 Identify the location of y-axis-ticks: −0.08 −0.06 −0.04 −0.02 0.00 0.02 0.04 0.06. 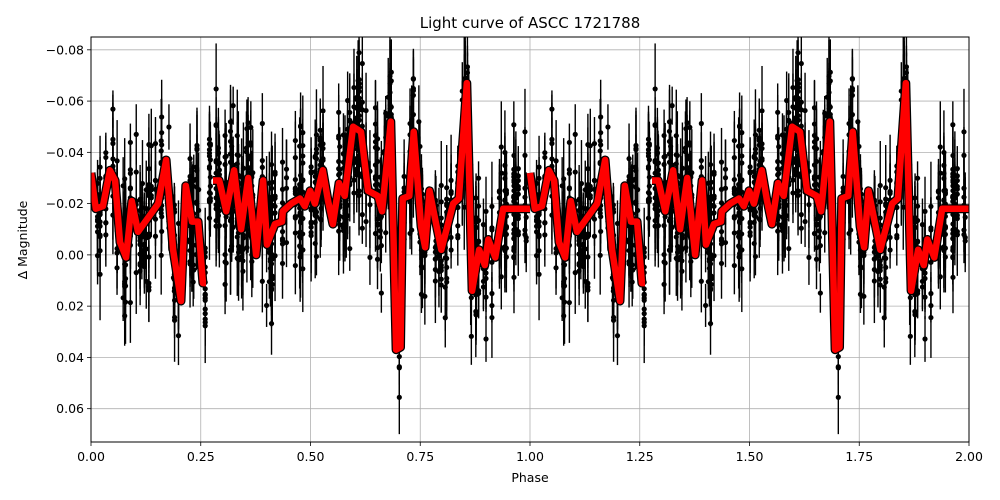
(68, 229).